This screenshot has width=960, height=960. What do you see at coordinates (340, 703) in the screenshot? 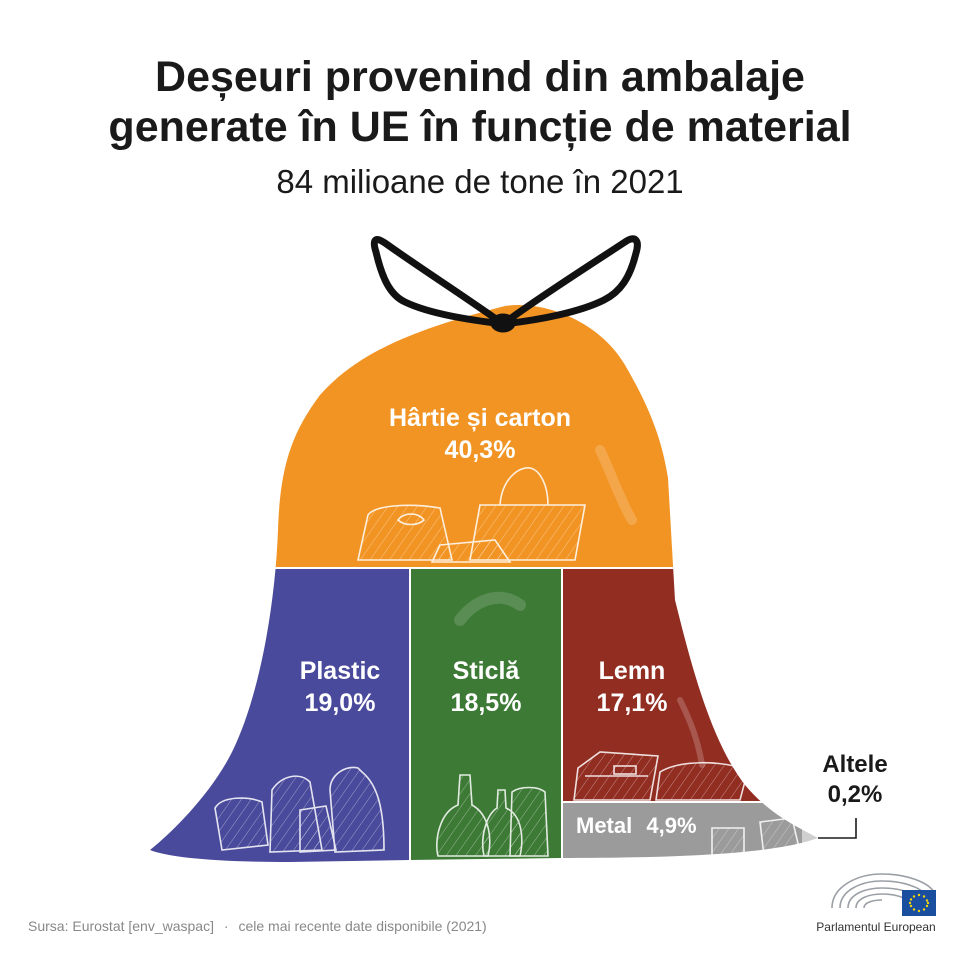
I see `label-plastic-value: 19,0%` at bounding box center [340, 703].